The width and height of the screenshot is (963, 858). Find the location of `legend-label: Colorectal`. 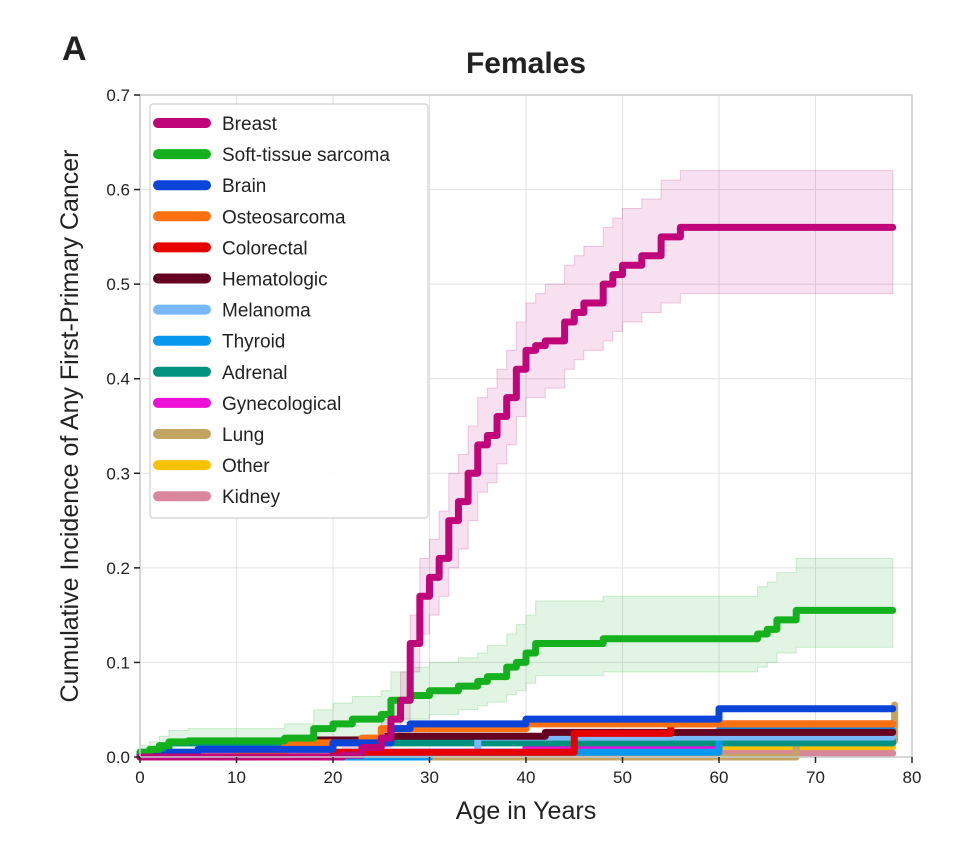

legend-label: Colorectal is located at coordinates (265, 248).